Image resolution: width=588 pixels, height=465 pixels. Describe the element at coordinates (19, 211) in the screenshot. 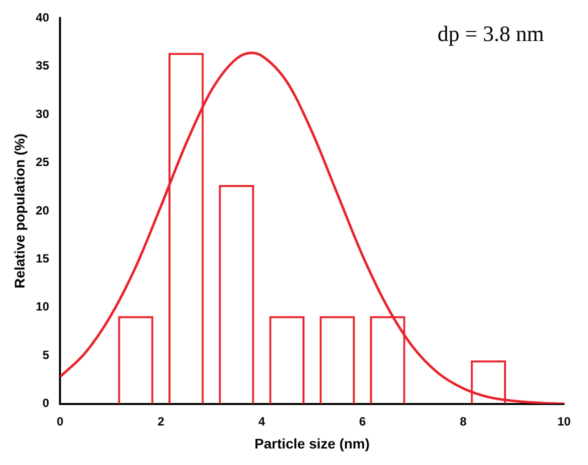

I see `y-axis-title: Relative population (%)` at that location.